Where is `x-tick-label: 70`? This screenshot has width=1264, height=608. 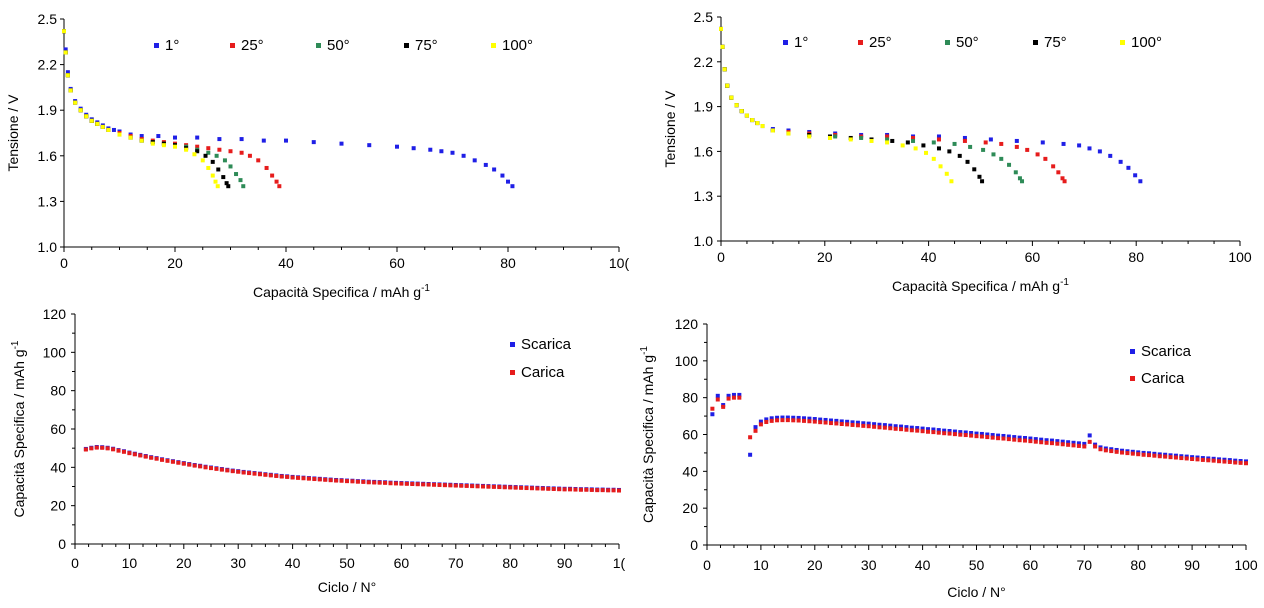 x-tick-label: 70 is located at coordinates (1085, 565).